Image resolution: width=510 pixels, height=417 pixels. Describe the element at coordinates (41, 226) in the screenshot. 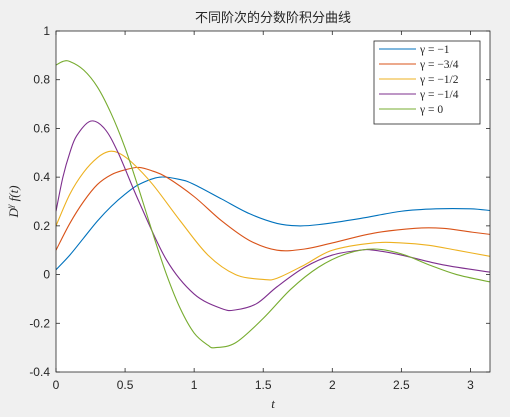

I see `y-tick-label: 0.2` at that location.